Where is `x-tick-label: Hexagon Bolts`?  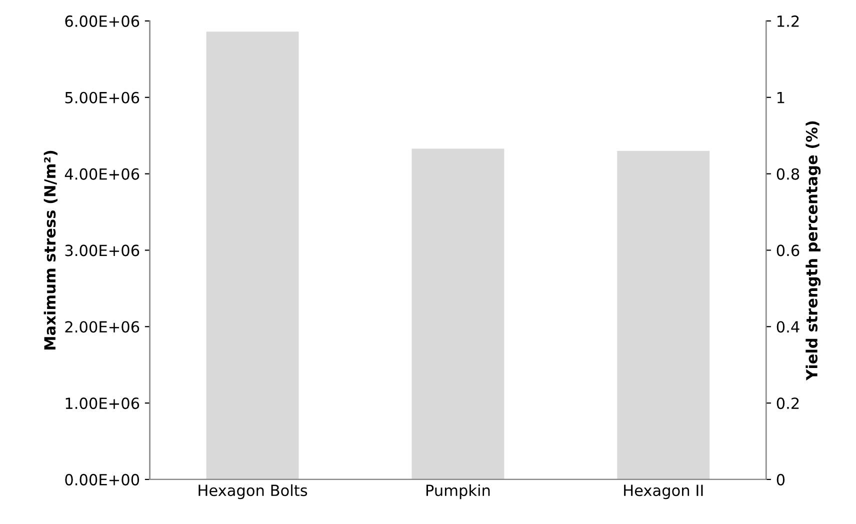
x-tick-label: Hexagon Bolts is located at coordinates (253, 492).